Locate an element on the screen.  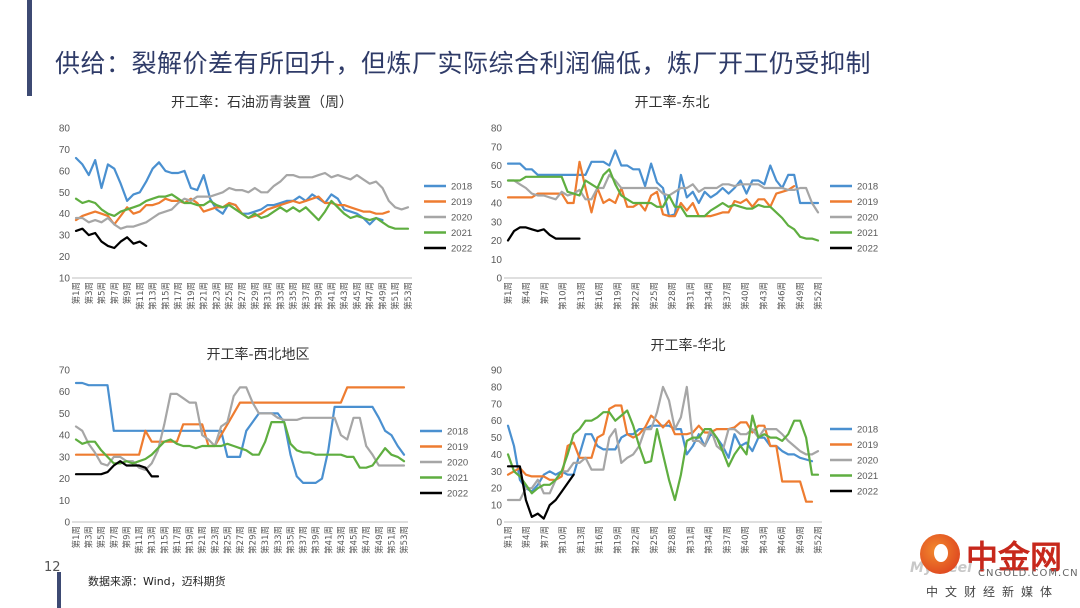
x-tick-label: 第27周 is located at coordinates (242, 296).